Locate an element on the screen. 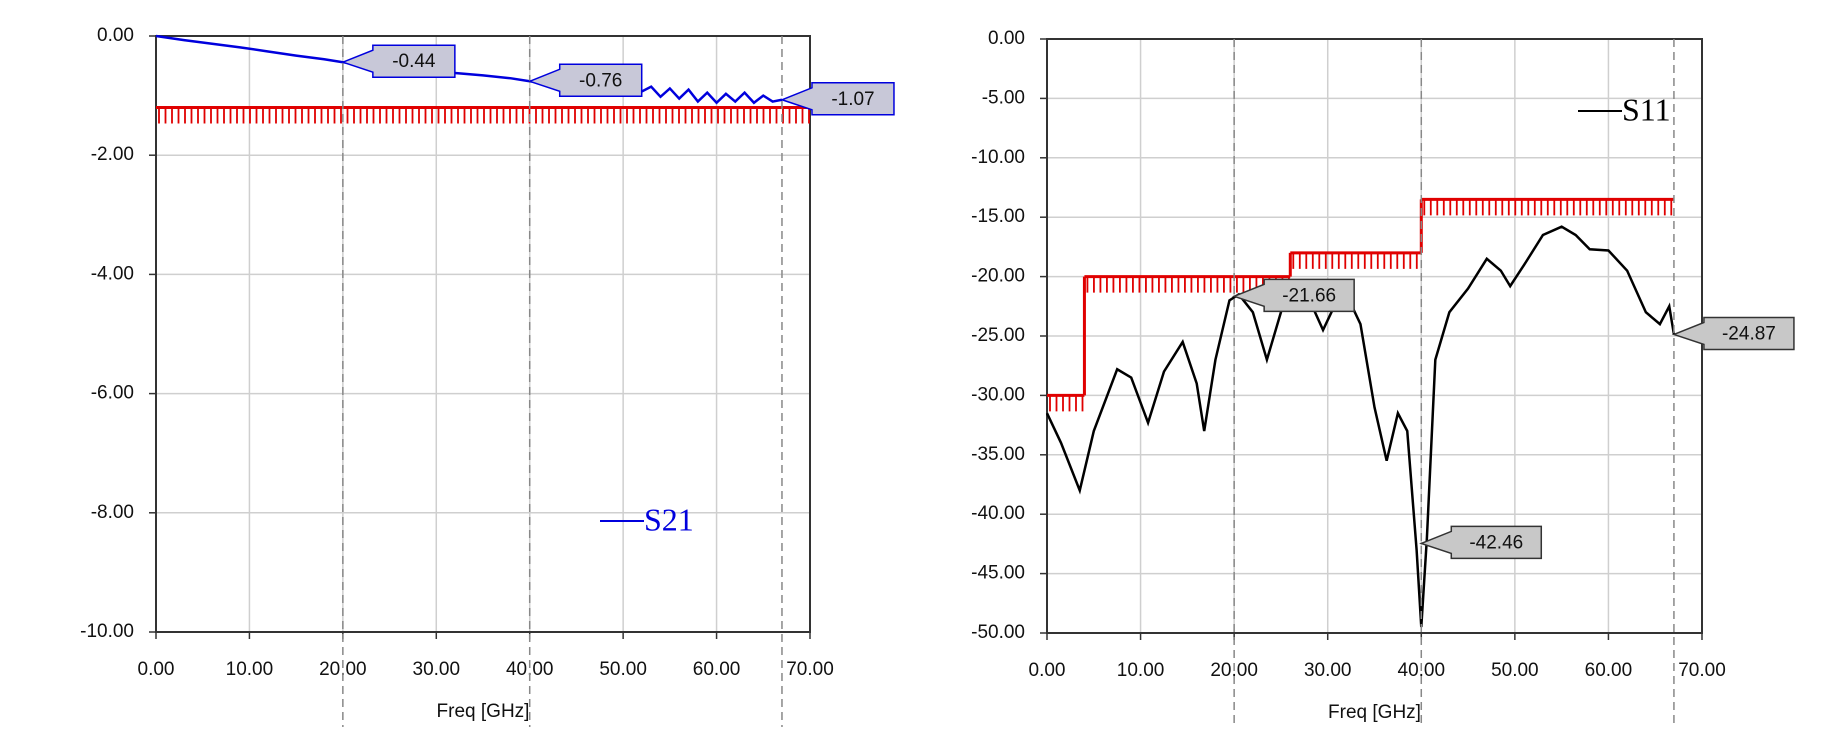 This screenshot has height=750, width=1841. y-tick-label: -2.00 is located at coordinates (112, 154).